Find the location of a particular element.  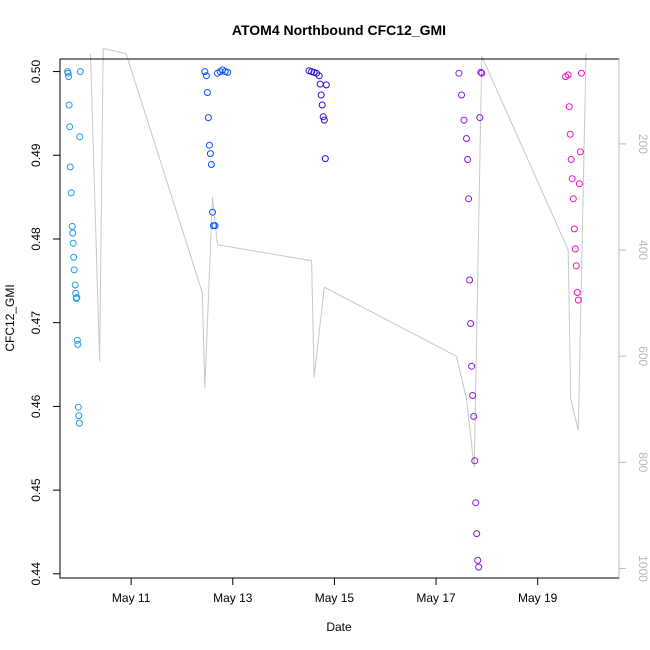

x-axis: May 11 May 13 May 15 May 17 May 19 is located at coordinates (335, 591).